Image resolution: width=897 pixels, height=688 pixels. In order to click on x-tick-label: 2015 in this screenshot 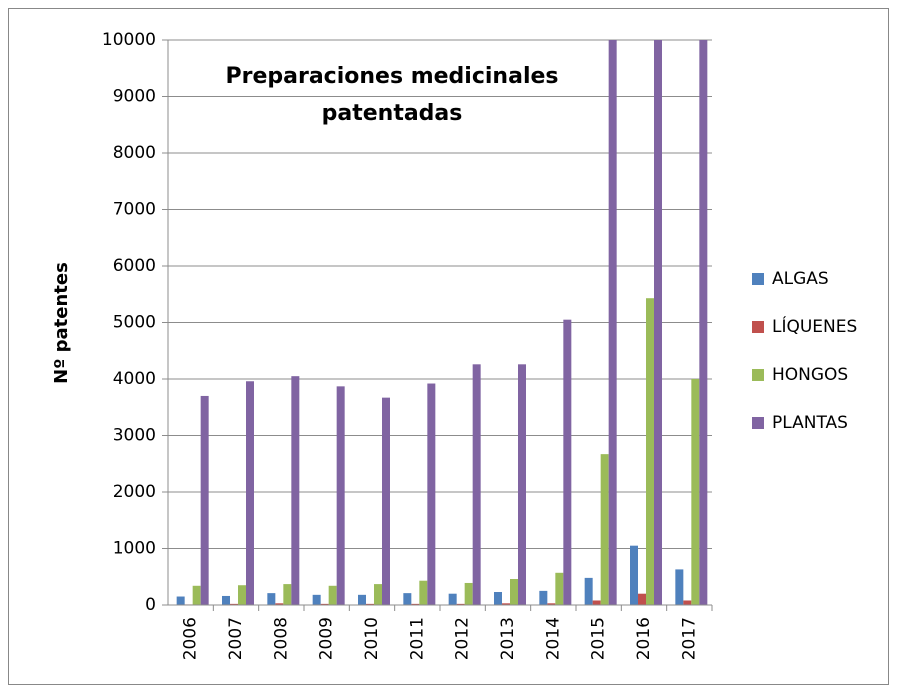, I will do `click(599, 638)`.